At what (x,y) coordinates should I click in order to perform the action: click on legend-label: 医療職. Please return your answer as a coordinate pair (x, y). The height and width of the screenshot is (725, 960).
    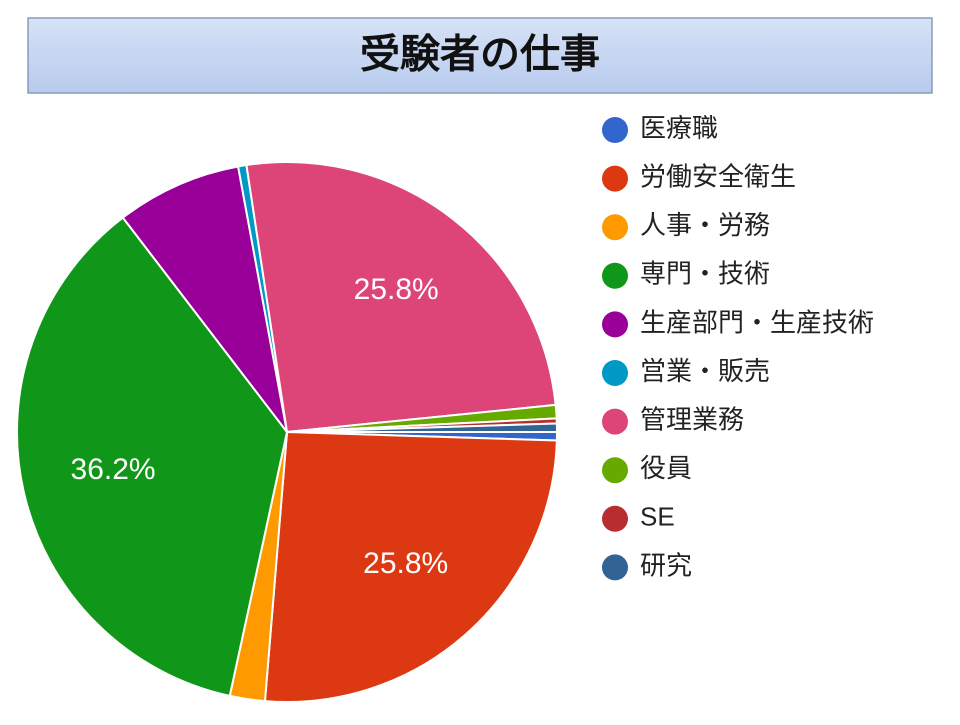
    Looking at the image, I should click on (679, 128).